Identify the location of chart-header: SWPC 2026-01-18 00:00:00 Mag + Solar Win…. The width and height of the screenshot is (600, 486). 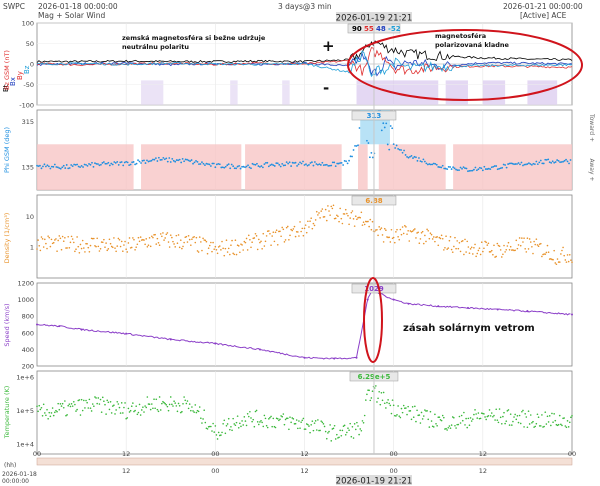
(300, 11).